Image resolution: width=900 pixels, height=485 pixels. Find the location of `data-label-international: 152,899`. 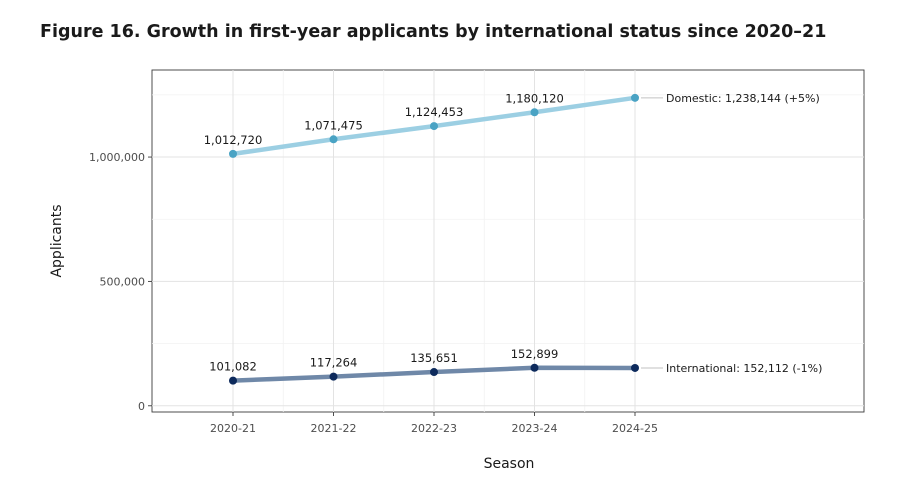

data-label-international: 152,899 is located at coordinates (535, 354).